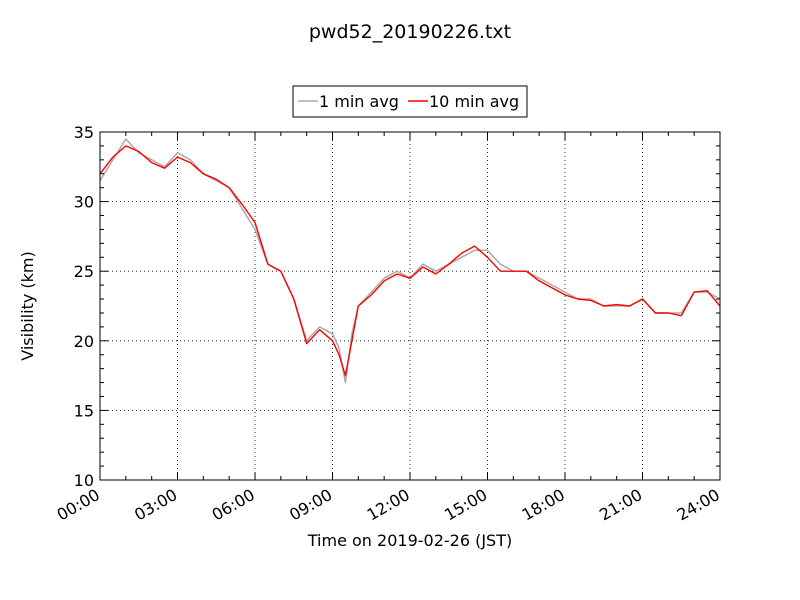  Describe the element at coordinates (84, 132) in the screenshot. I see `y-tick-label: 35` at that location.